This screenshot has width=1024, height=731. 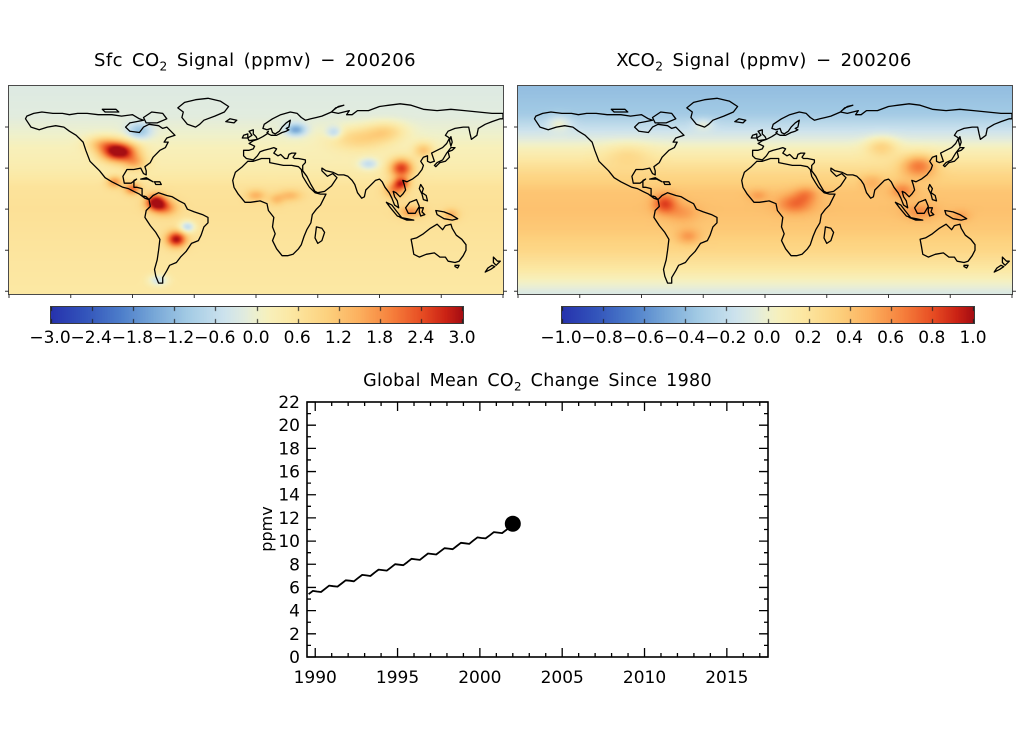 What do you see at coordinates (438, 381) in the screenshot?
I see `timeseries-title-text: Global Mean CO` at bounding box center [438, 381].